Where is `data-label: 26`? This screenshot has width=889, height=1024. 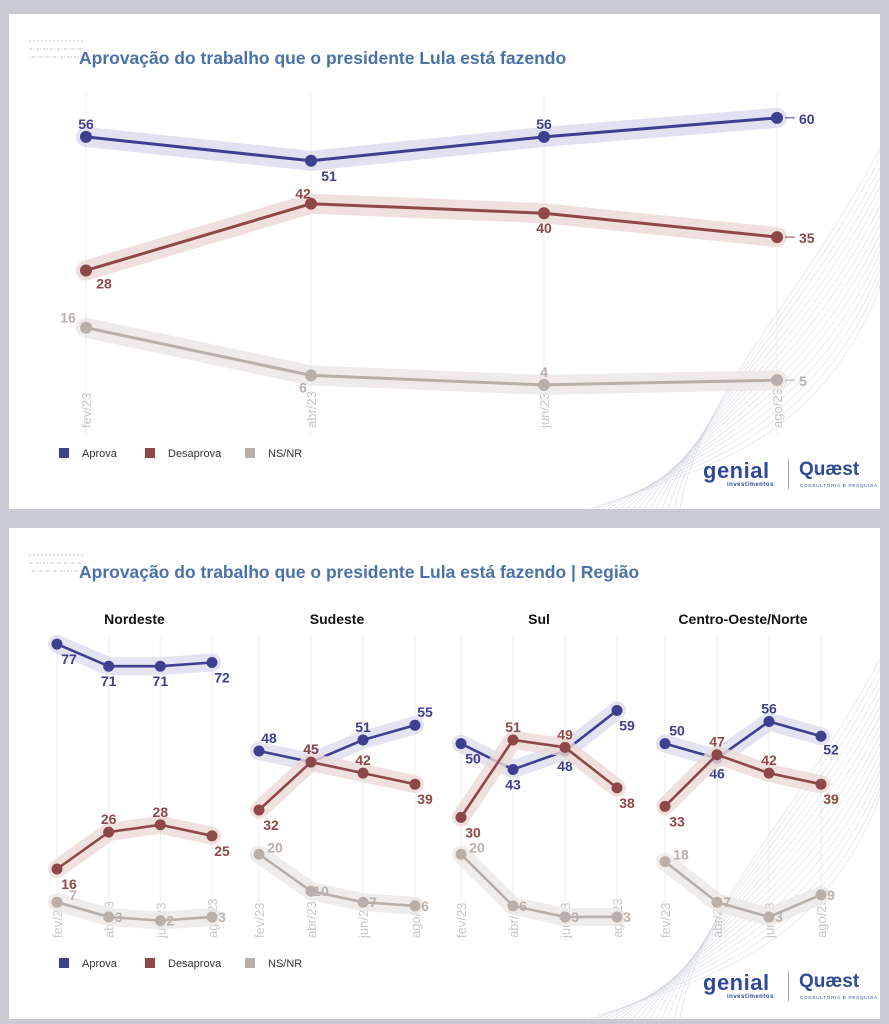 data-label: 26 is located at coordinates (109, 819).